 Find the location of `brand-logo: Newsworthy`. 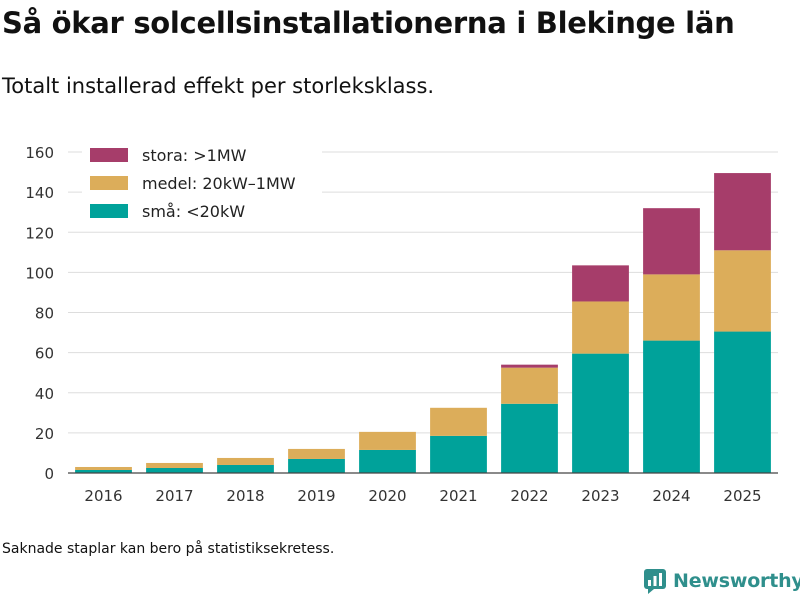

brand-logo: Newsworthy is located at coordinates (721, 581).